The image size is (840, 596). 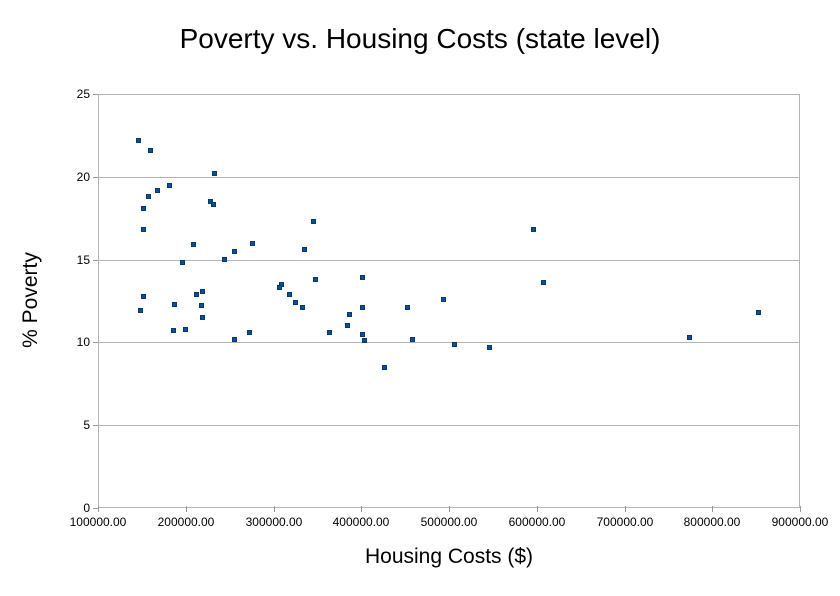 I want to click on y-axis-tick-label: 15, so click(x=83, y=260).